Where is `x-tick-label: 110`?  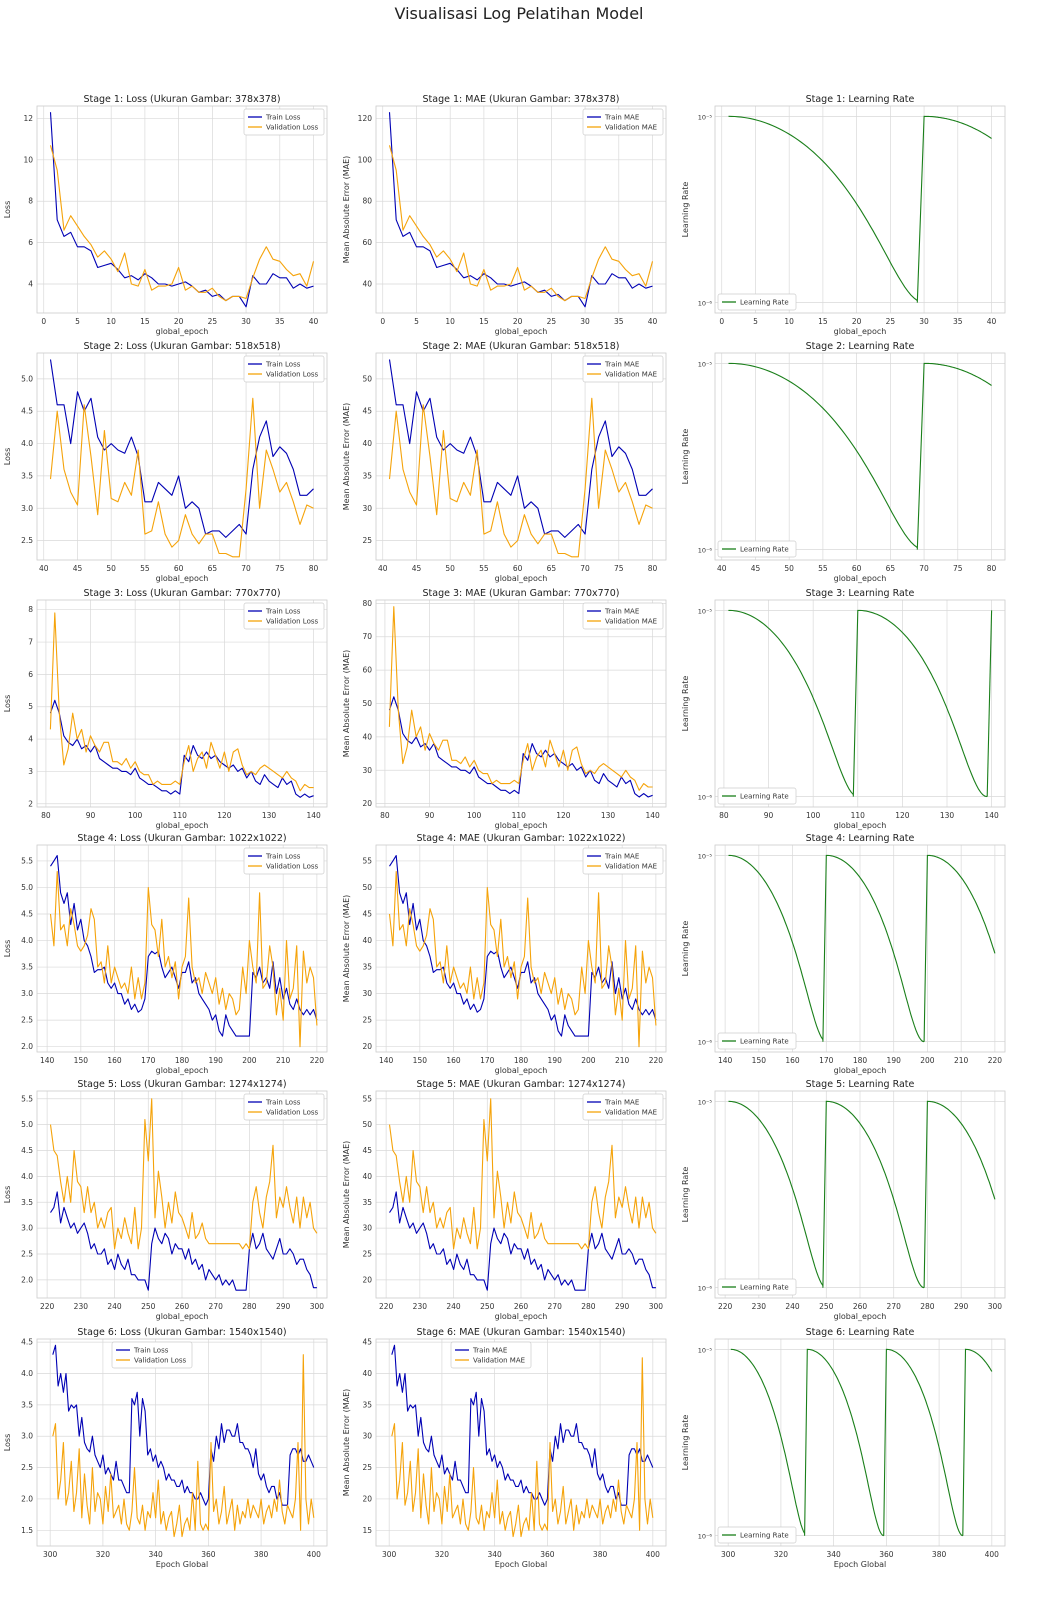
x-tick-label: 110 is located at coordinates (519, 815).